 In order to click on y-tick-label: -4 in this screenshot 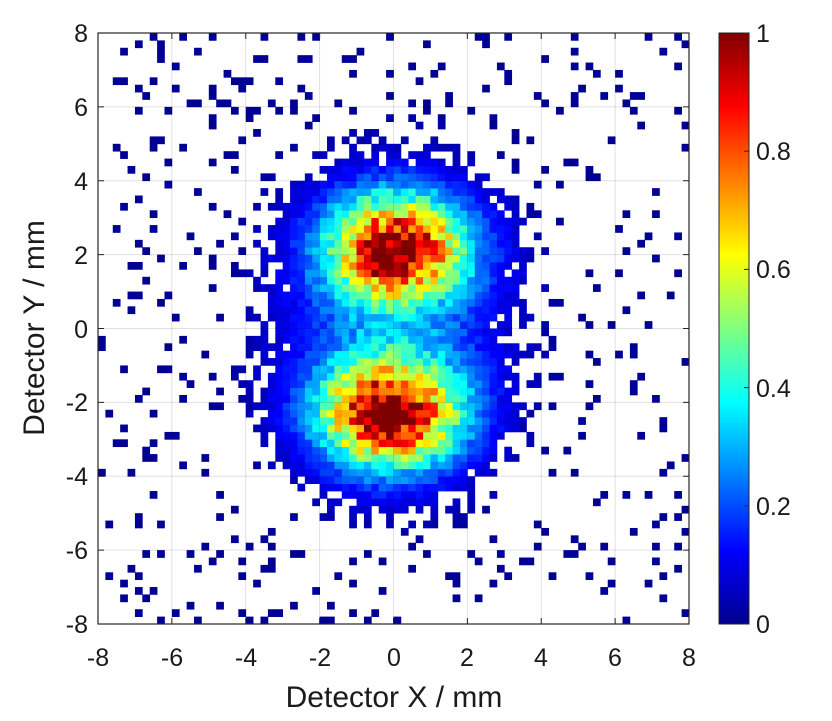, I will do `click(77, 477)`.